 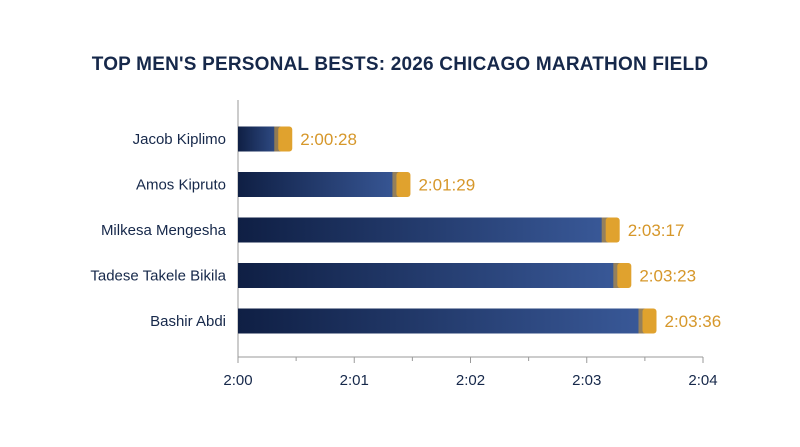 What do you see at coordinates (693, 321) in the screenshot?
I see `value-label: 2:03:36` at bounding box center [693, 321].